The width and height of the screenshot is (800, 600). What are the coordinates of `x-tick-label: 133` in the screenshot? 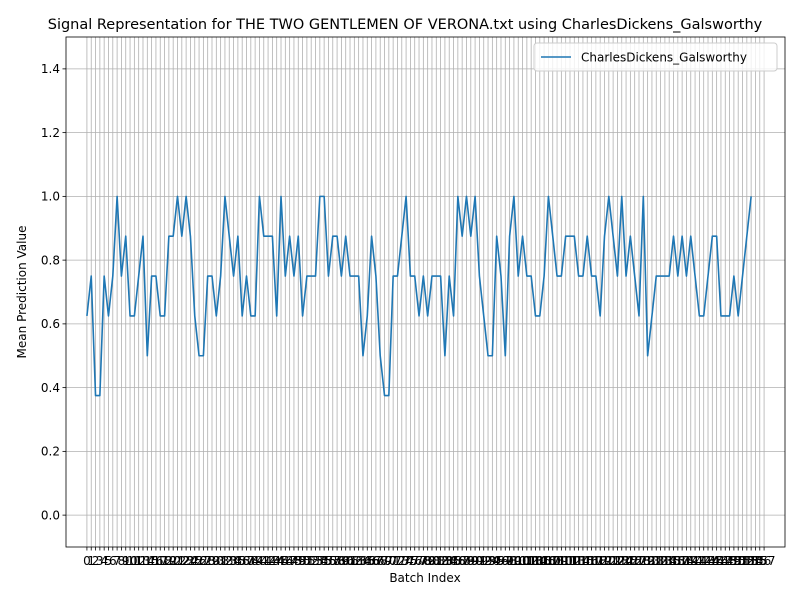 It's located at (660, 561).